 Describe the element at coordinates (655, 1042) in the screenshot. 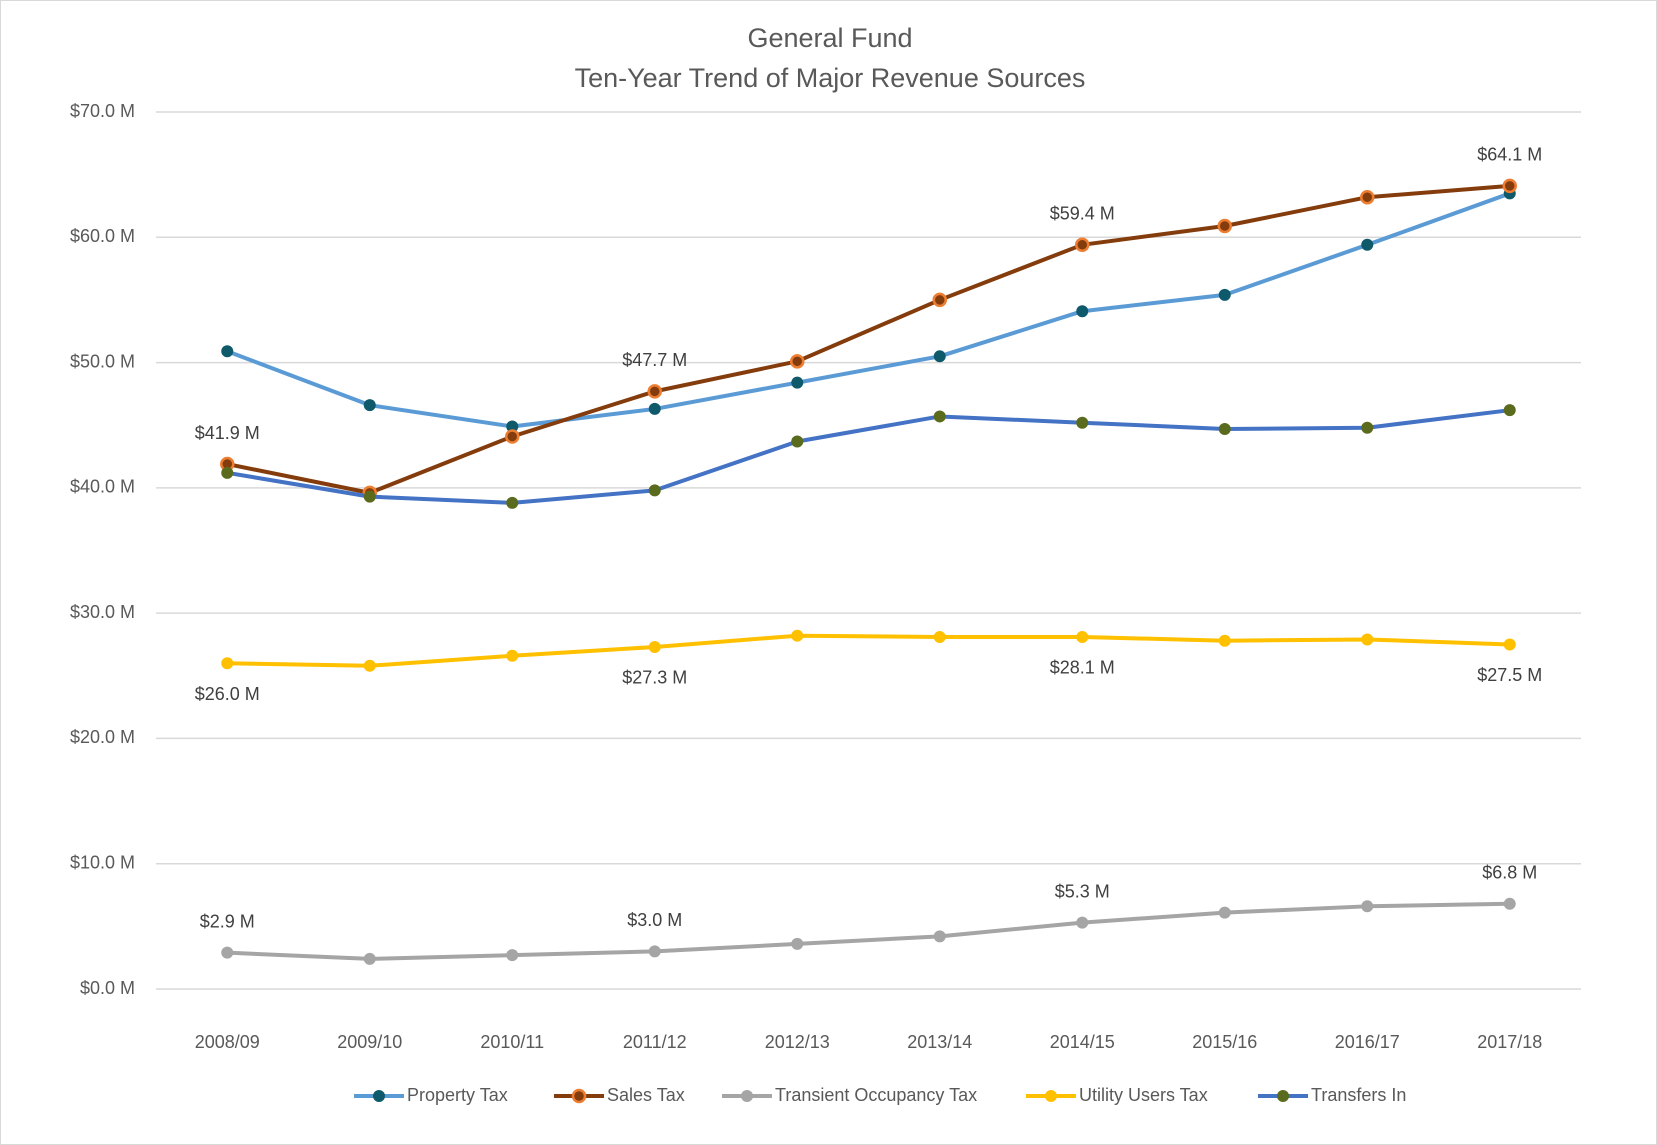

I see `x-tick-label: 2011/12` at that location.